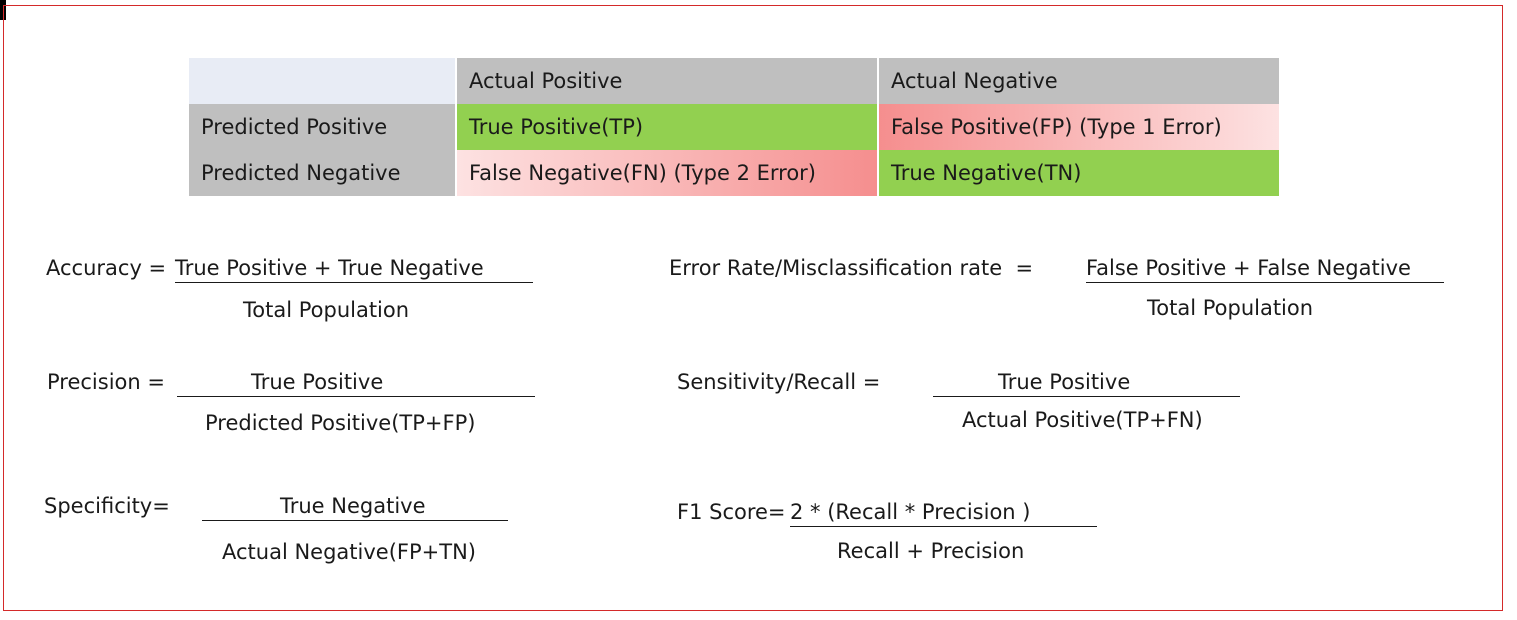  What do you see at coordinates (349, 552) in the screenshot?
I see `specificity-denominator: Actual Negative(FP+TN)` at bounding box center [349, 552].